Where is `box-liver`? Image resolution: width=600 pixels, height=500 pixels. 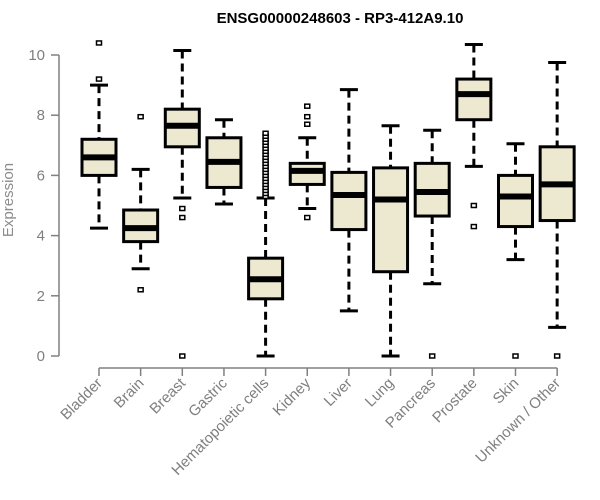
box-liver is located at coordinates (349, 200).